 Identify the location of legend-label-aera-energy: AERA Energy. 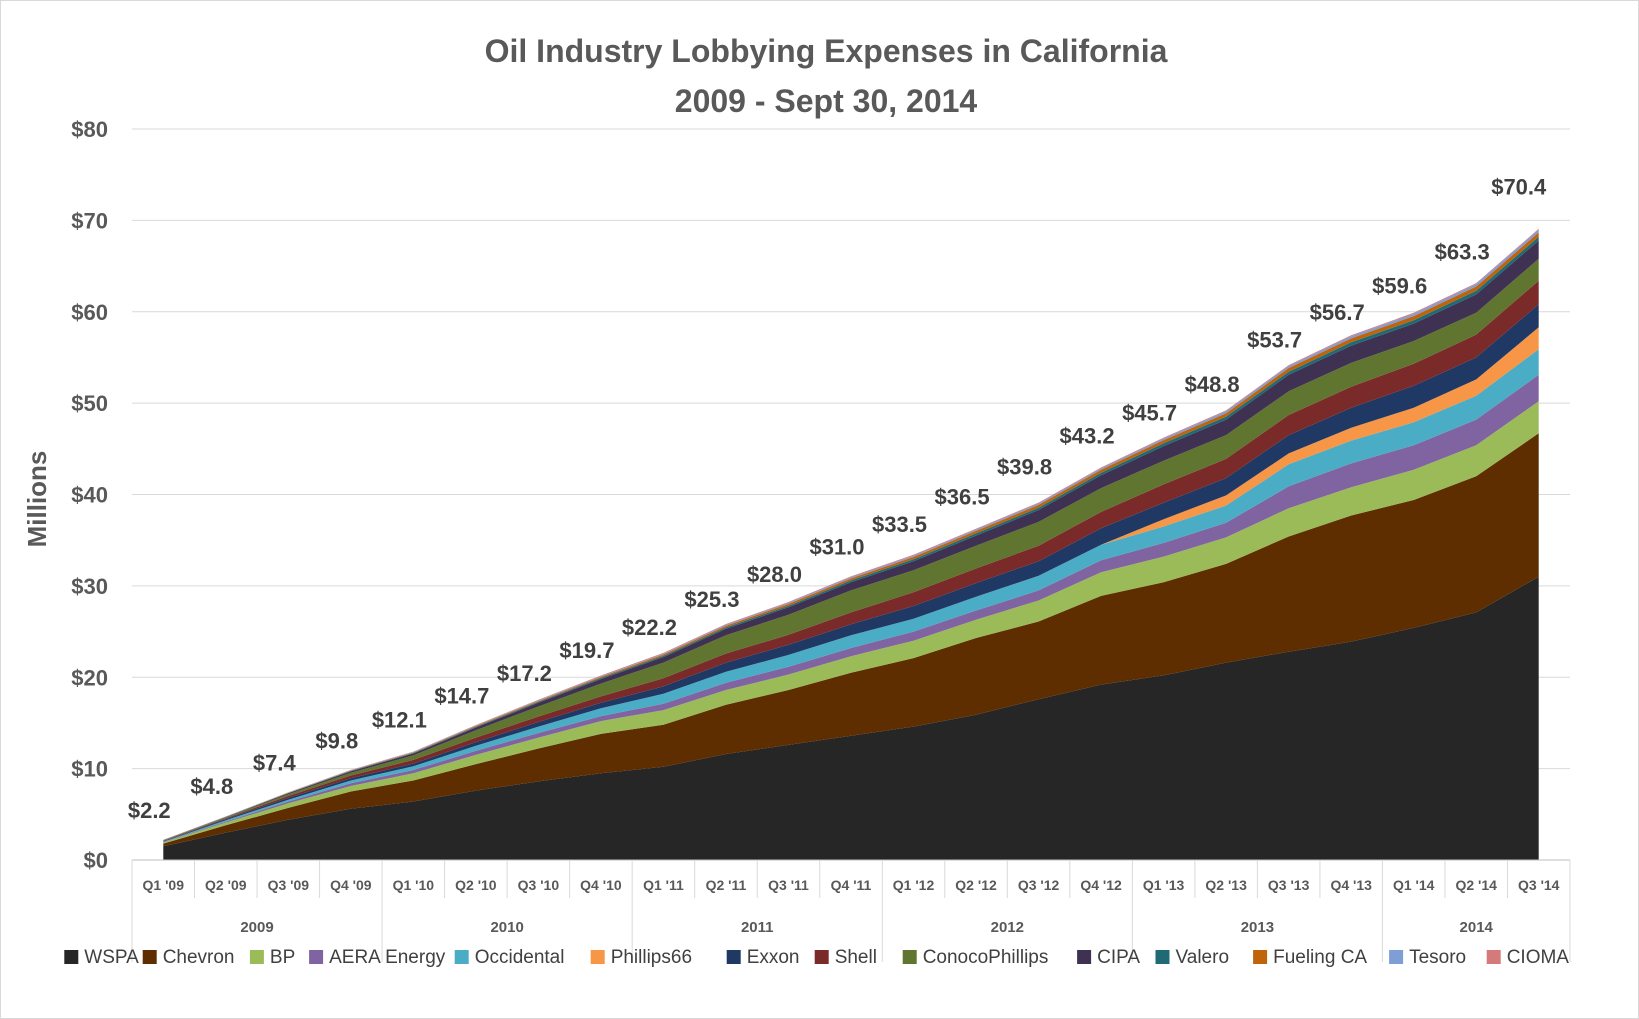
(387, 957).